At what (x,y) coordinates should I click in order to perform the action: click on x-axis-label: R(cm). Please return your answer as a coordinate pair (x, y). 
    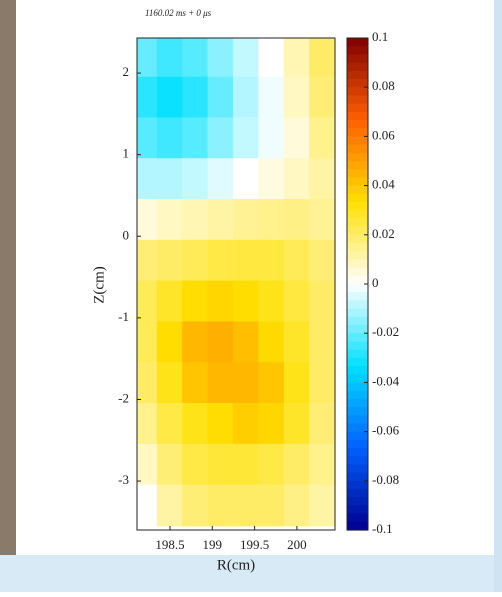
    Looking at the image, I should click on (236, 565).